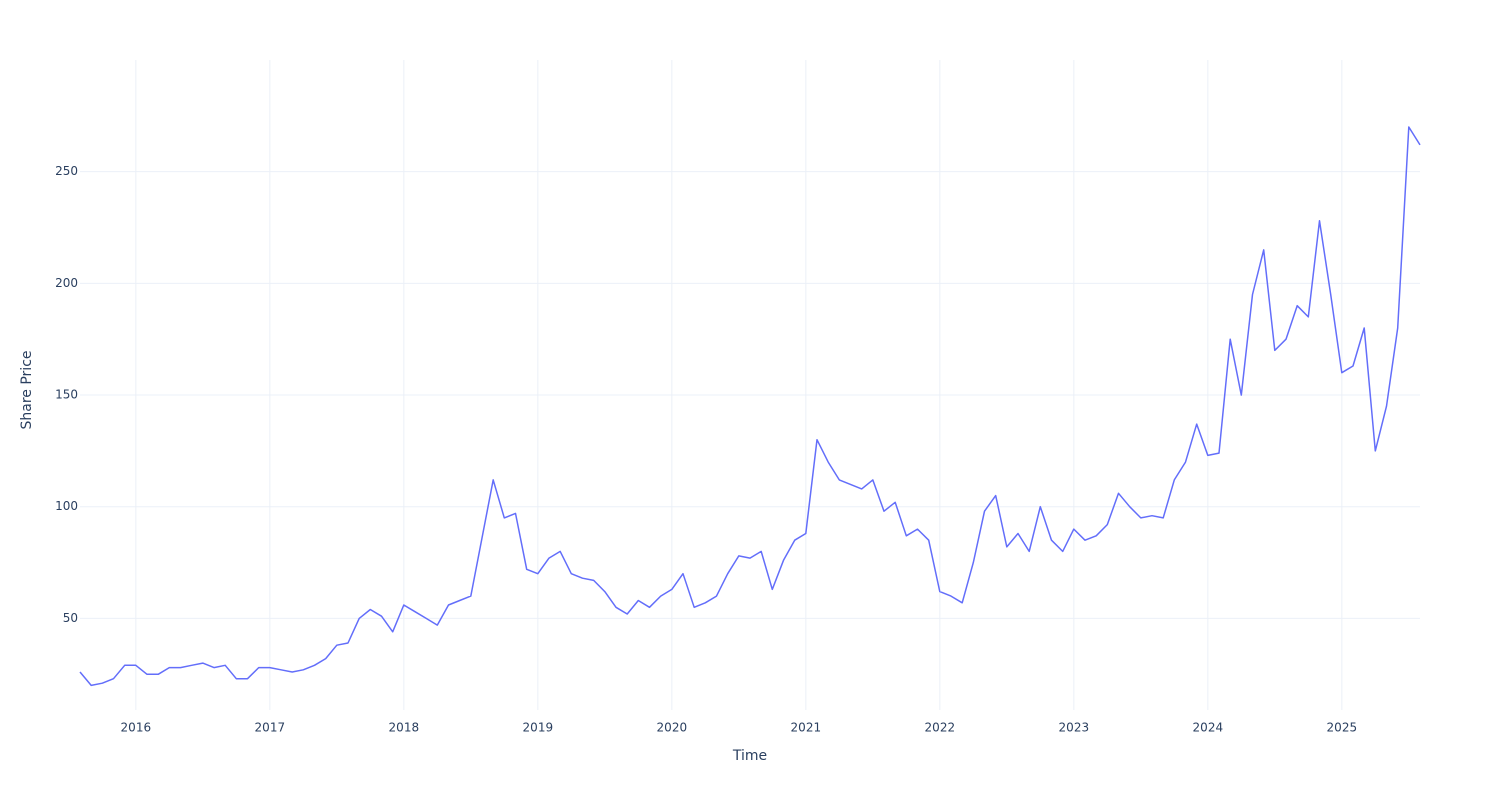  I want to click on x-tick-label: 2024, so click(1208, 728).